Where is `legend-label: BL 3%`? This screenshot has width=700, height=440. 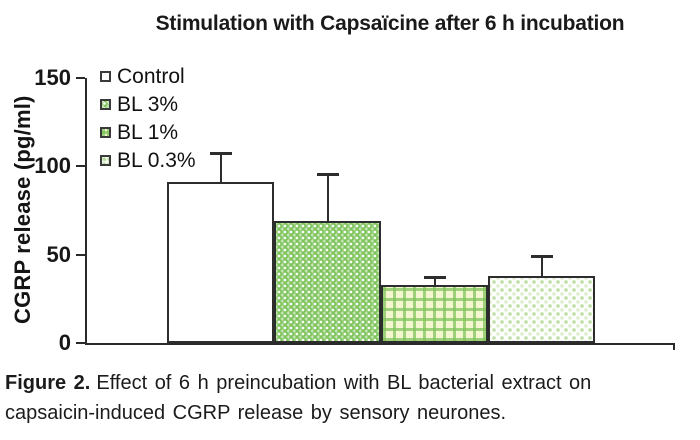 legend-label: BL 3% is located at coordinates (148, 104).